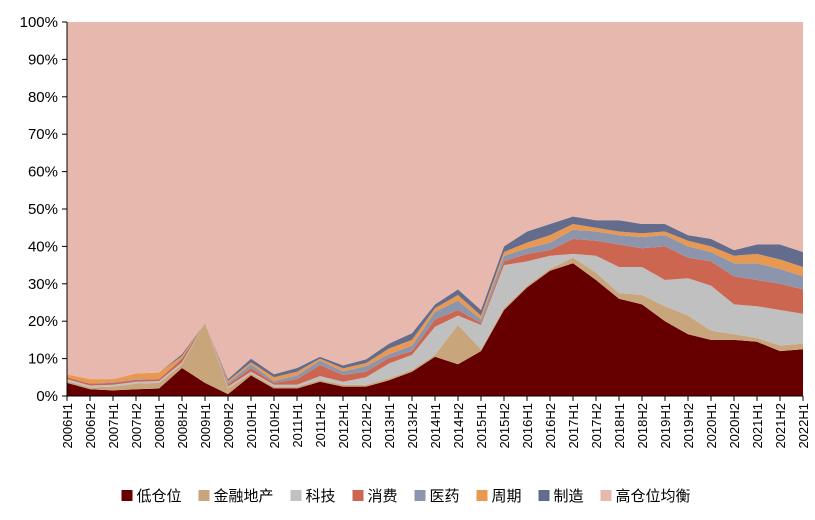 The height and width of the screenshot is (520, 815). Describe the element at coordinates (39, 22) in the screenshot. I see `y-tick-label: 100%` at that location.